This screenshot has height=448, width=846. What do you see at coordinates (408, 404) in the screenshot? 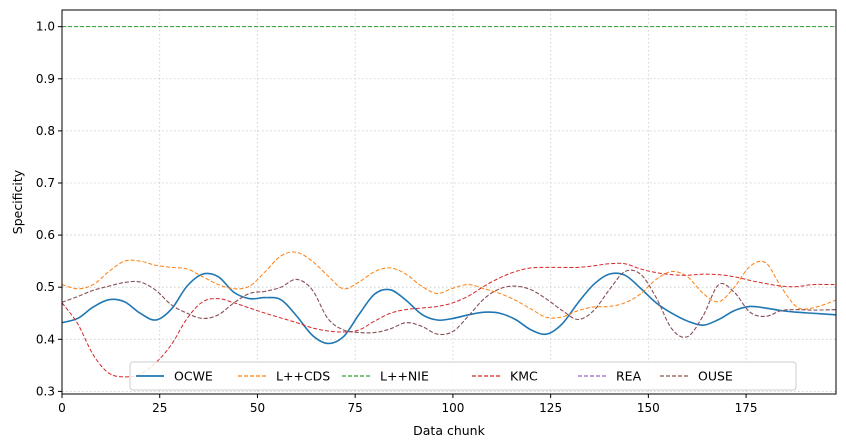
I see `x-axis: 0 25 50 75 100 125 150 175` at bounding box center [408, 404].